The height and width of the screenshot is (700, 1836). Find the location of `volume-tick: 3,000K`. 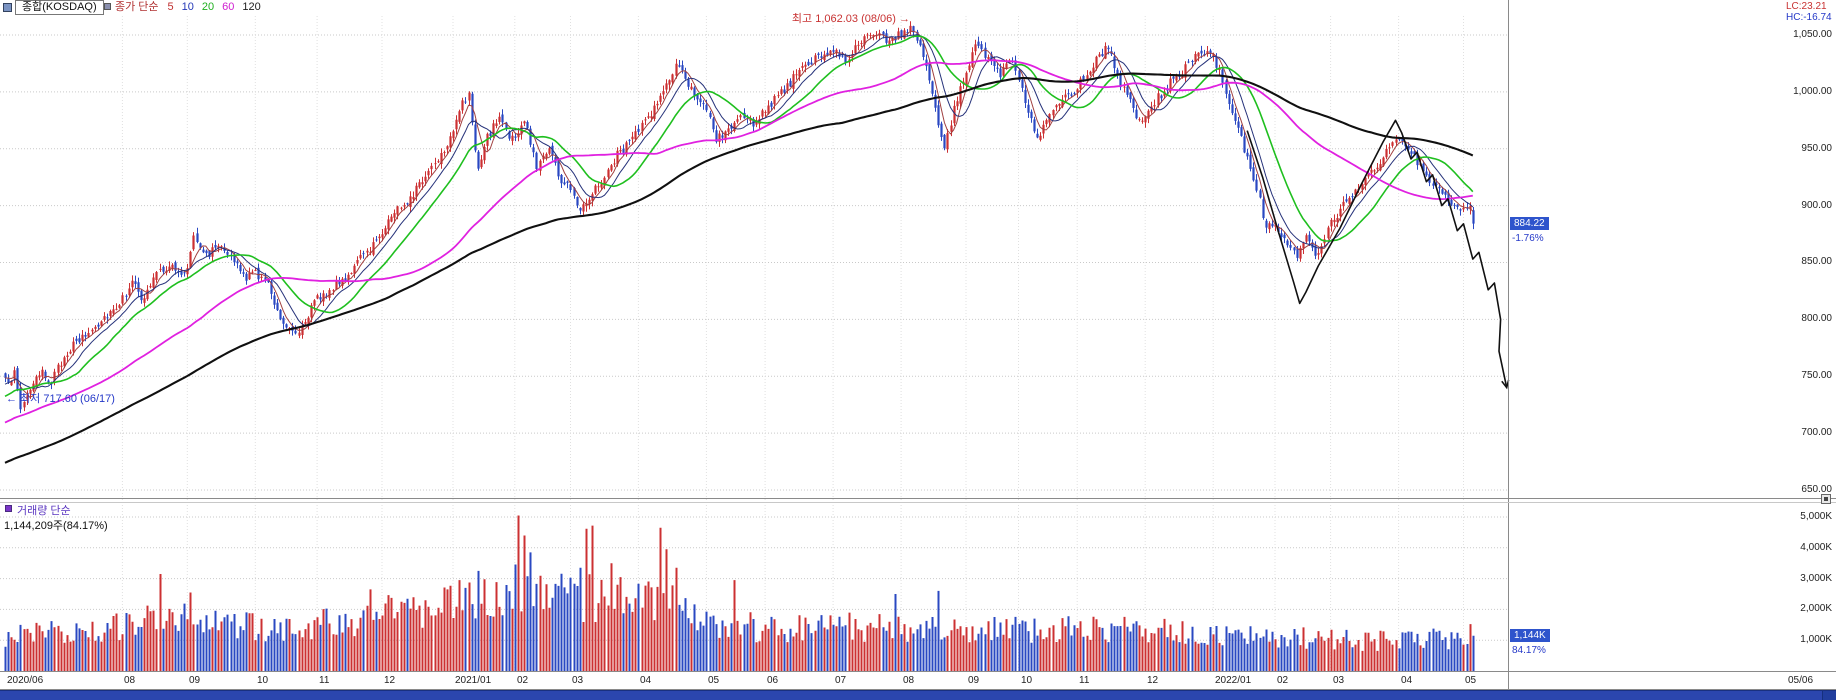

volume-tick: 3,000K is located at coordinates (1816, 578).